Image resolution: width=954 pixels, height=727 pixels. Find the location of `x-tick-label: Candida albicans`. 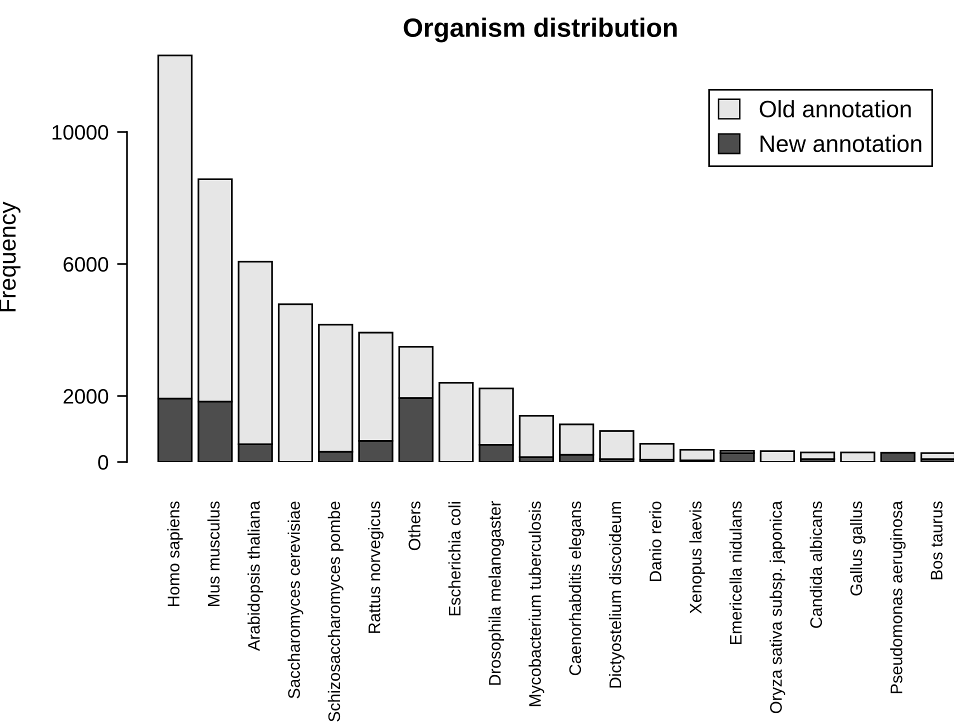

x-tick-label: Candida albicans is located at coordinates (816, 564).